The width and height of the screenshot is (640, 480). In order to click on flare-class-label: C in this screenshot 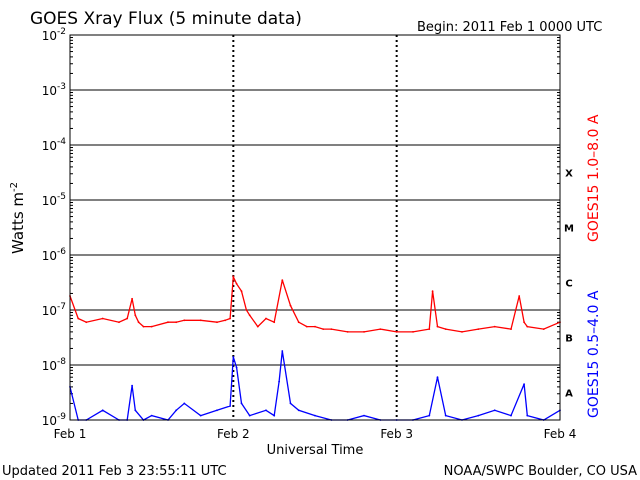, I will do `click(568, 284)`.